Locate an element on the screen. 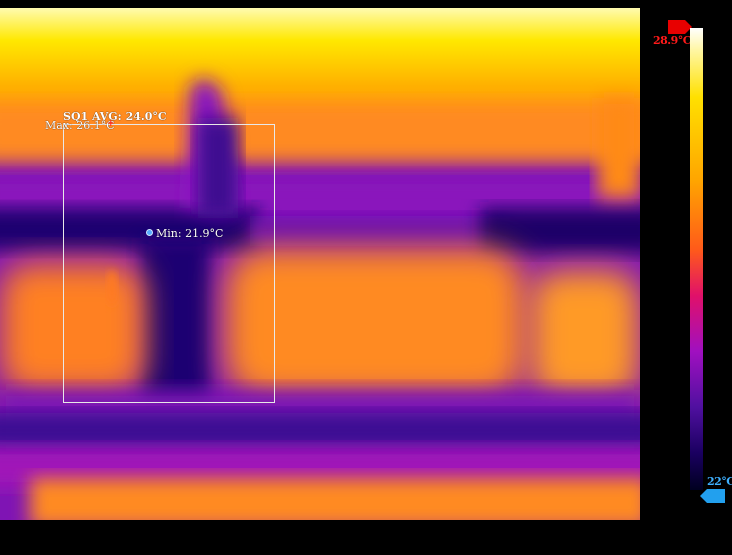 This screenshot has width=732, height=555. roi-avg-label: SQ1 AVG: 24.0°C is located at coordinates (115, 116).